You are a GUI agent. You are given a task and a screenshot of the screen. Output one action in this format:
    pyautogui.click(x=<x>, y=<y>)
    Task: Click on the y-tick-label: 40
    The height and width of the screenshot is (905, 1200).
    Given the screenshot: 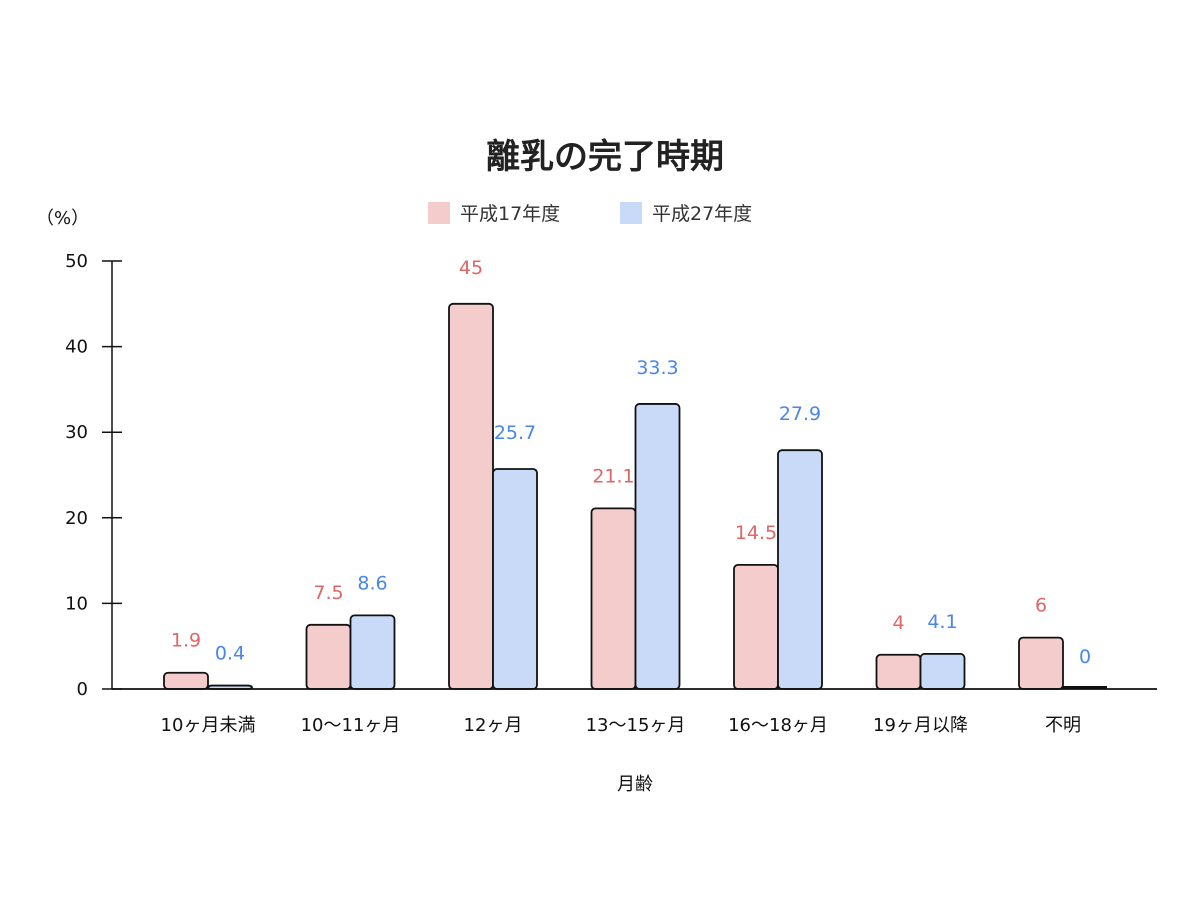 What is the action you would take?
    pyautogui.click(x=76, y=347)
    